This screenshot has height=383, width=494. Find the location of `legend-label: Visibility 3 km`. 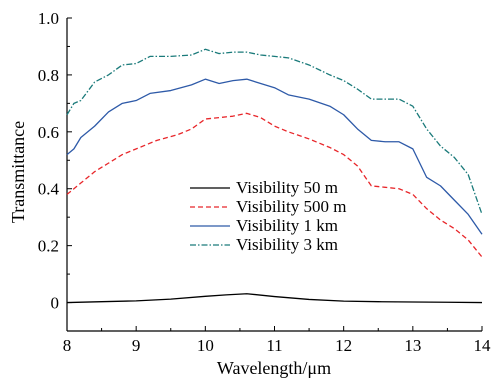

legend-label: Visibility 3 km is located at coordinates (287, 244).